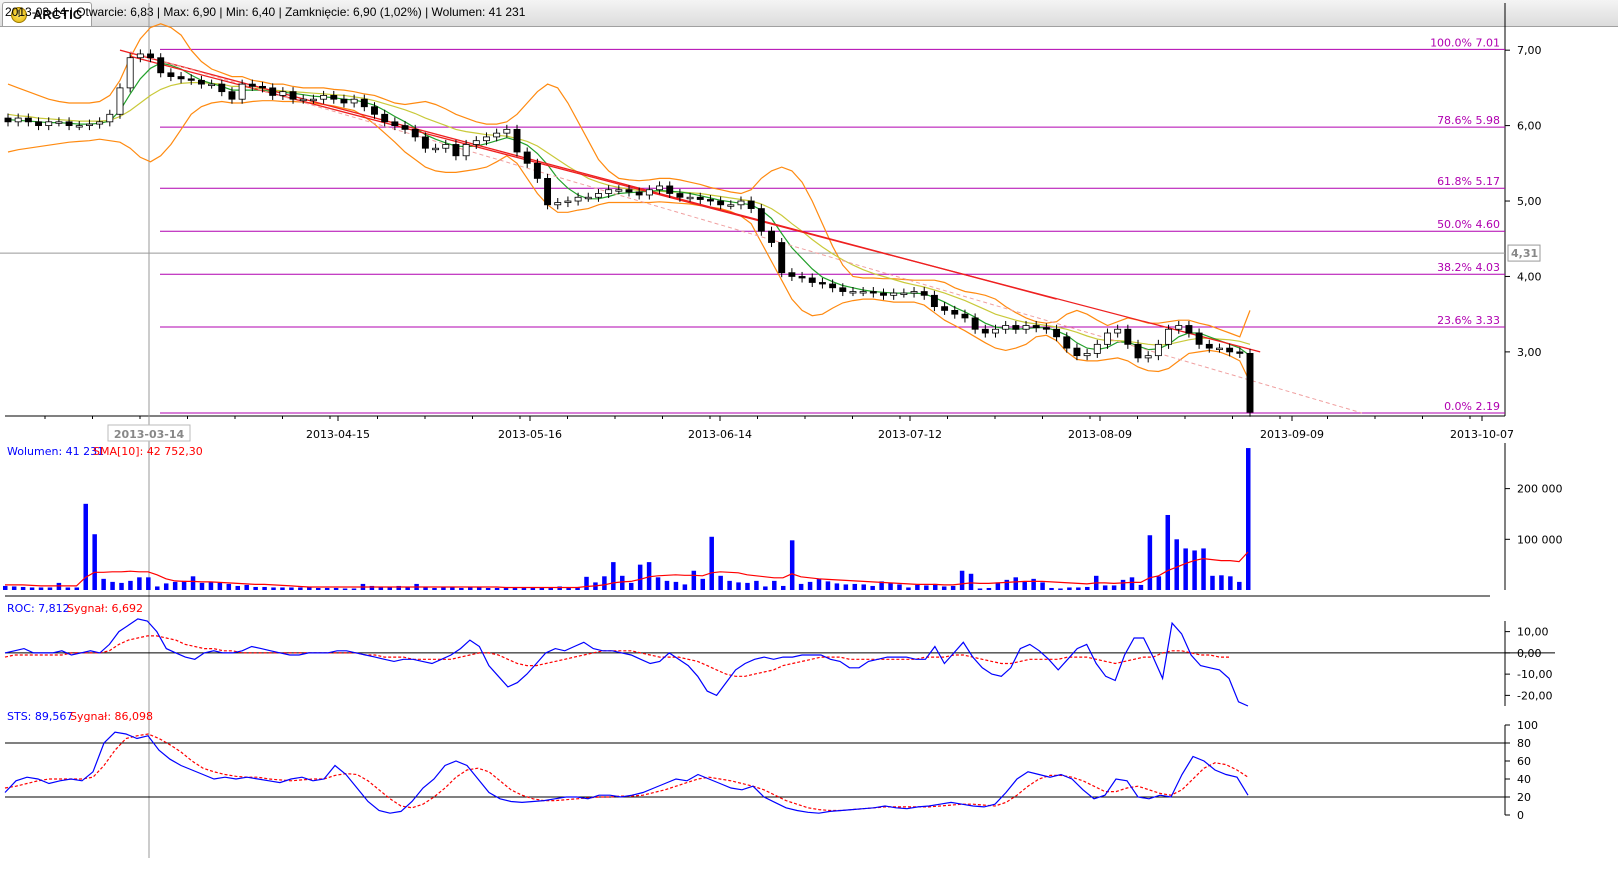 Image resolution: width=1618 pixels, height=885 pixels. What do you see at coordinates (1529, 653) in the screenshot?
I see `roc-y-tick-label: 0,00` at bounding box center [1529, 653].